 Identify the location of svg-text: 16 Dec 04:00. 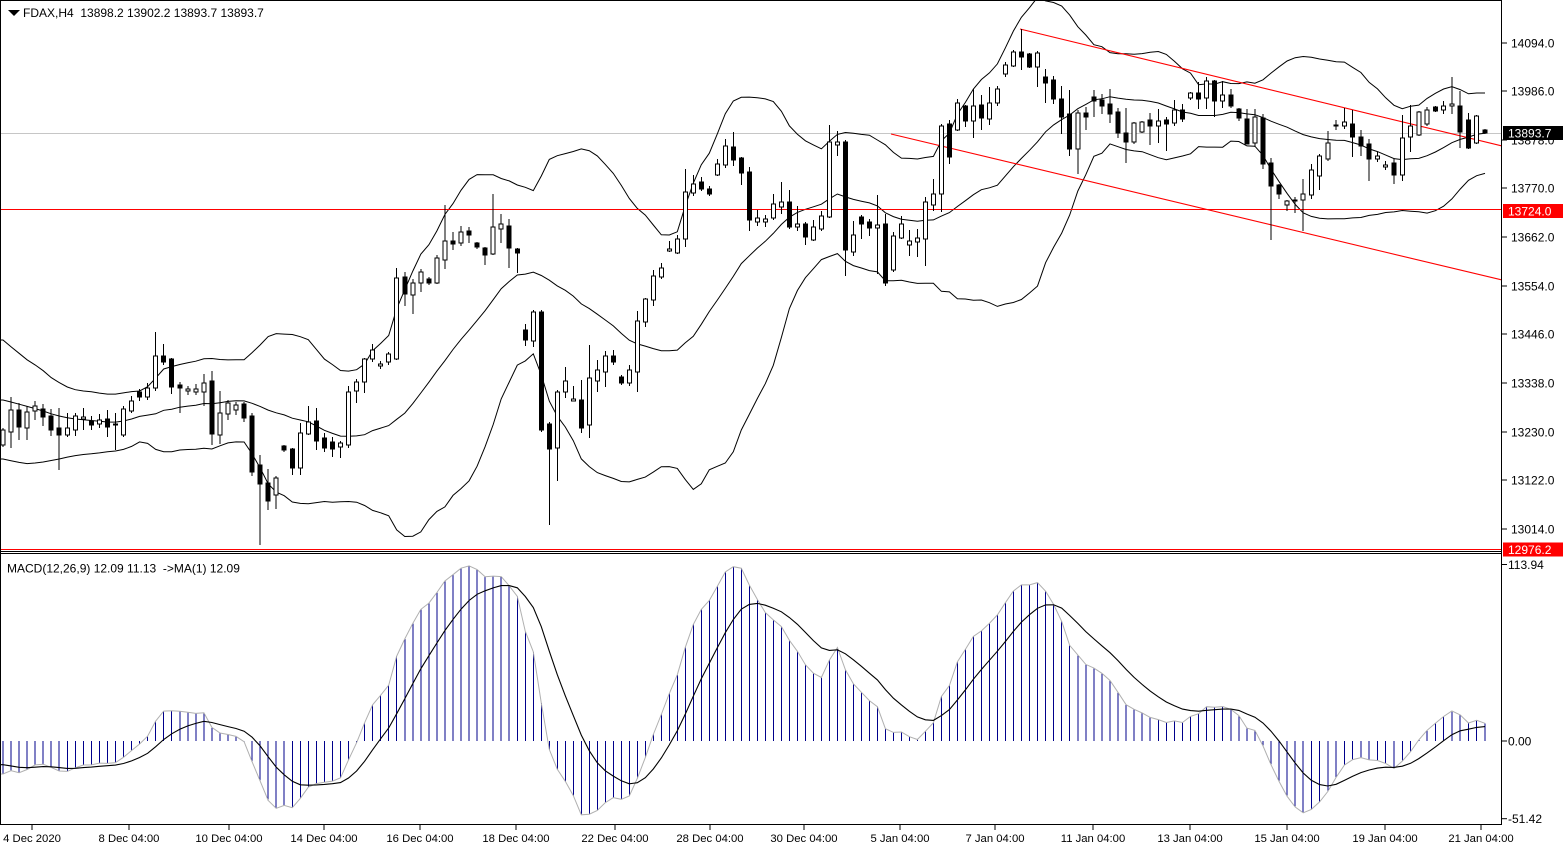
(419, 839).